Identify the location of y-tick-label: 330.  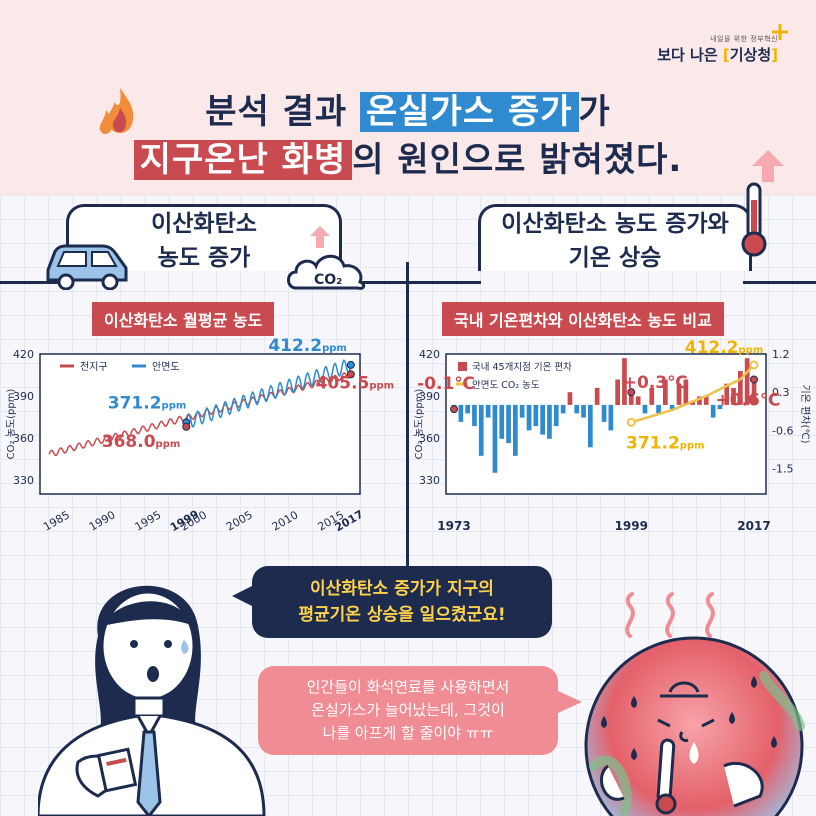
(23, 480).